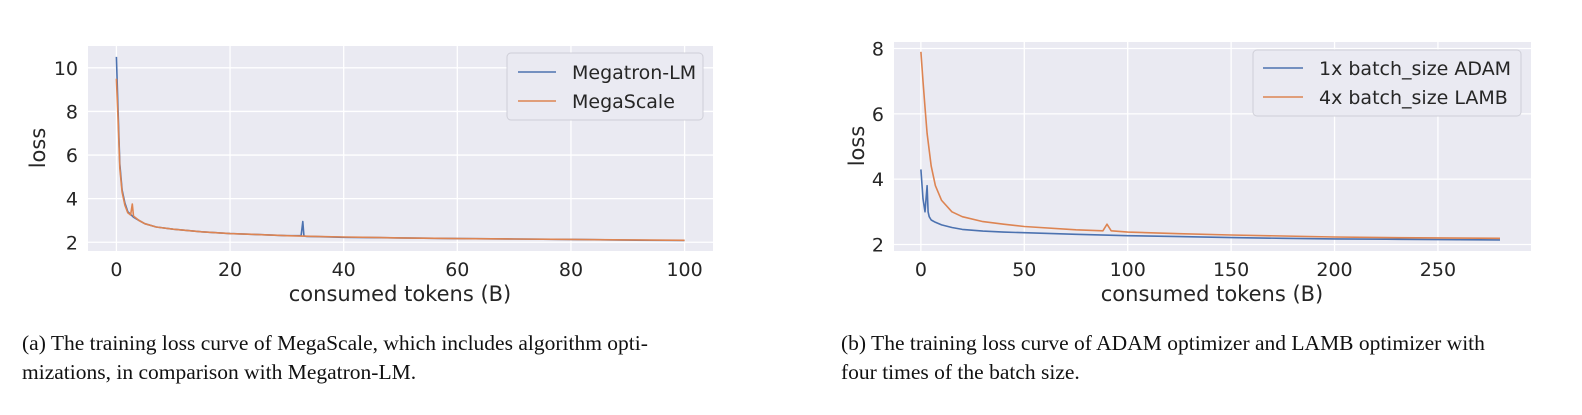  What do you see at coordinates (400, 160) in the screenshot?
I see `chart-a-series-1-line` at bounding box center [400, 160].